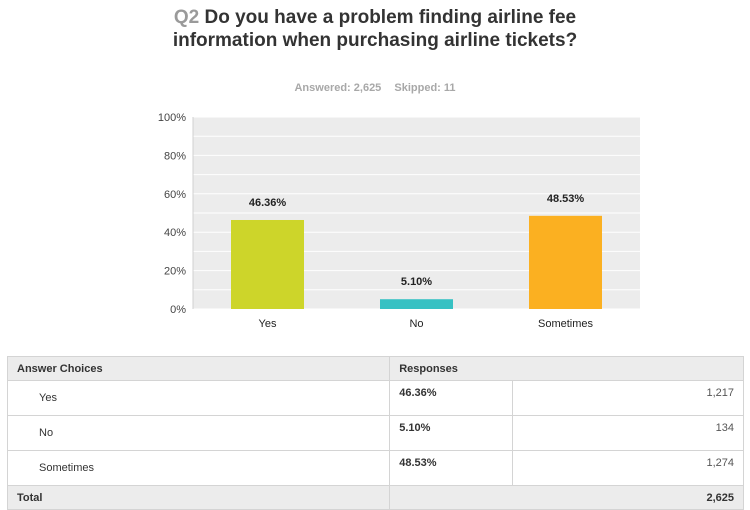 The height and width of the screenshot is (510, 750). What do you see at coordinates (416, 304) in the screenshot?
I see `bar-no` at bounding box center [416, 304].